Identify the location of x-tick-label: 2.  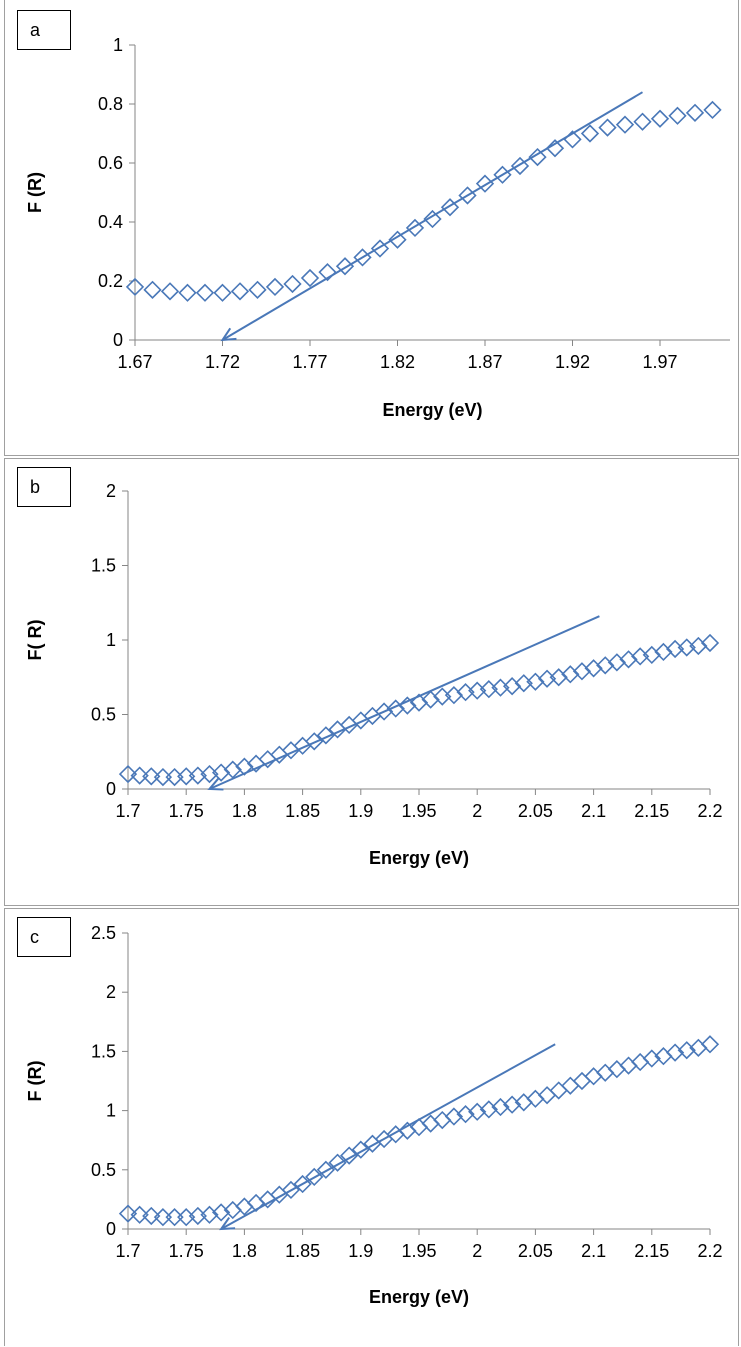
(477, 1251).